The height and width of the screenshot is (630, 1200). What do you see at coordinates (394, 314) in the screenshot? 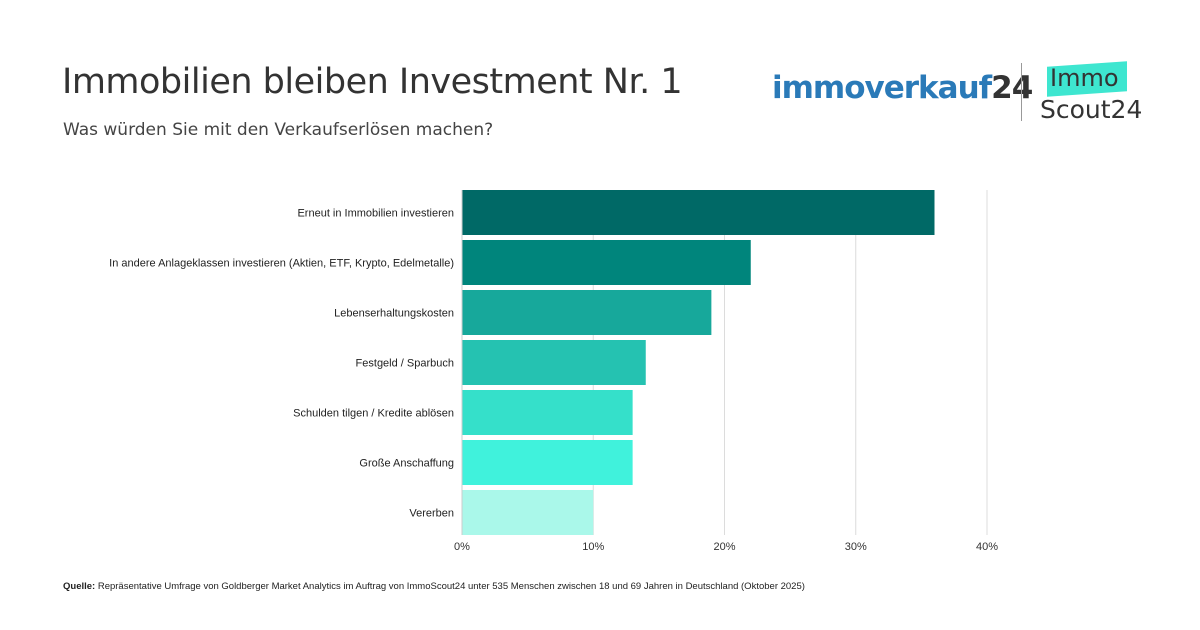
I see `category-label: Lebenserhaltungskosten` at bounding box center [394, 314].